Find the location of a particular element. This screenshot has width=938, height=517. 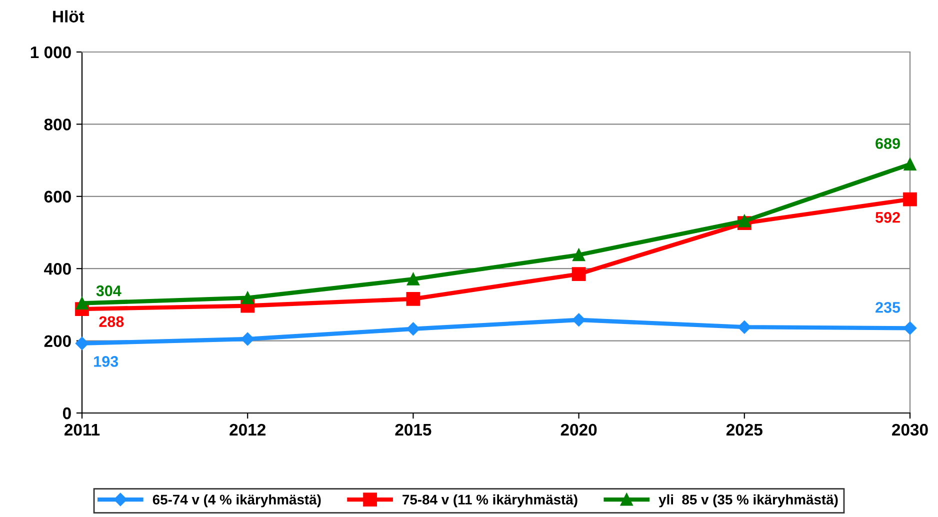

data-label: 288 is located at coordinates (111, 322).